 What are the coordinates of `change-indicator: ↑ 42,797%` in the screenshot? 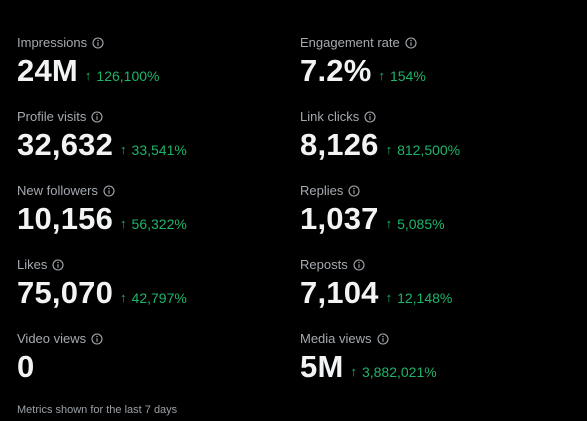 It's located at (153, 298).